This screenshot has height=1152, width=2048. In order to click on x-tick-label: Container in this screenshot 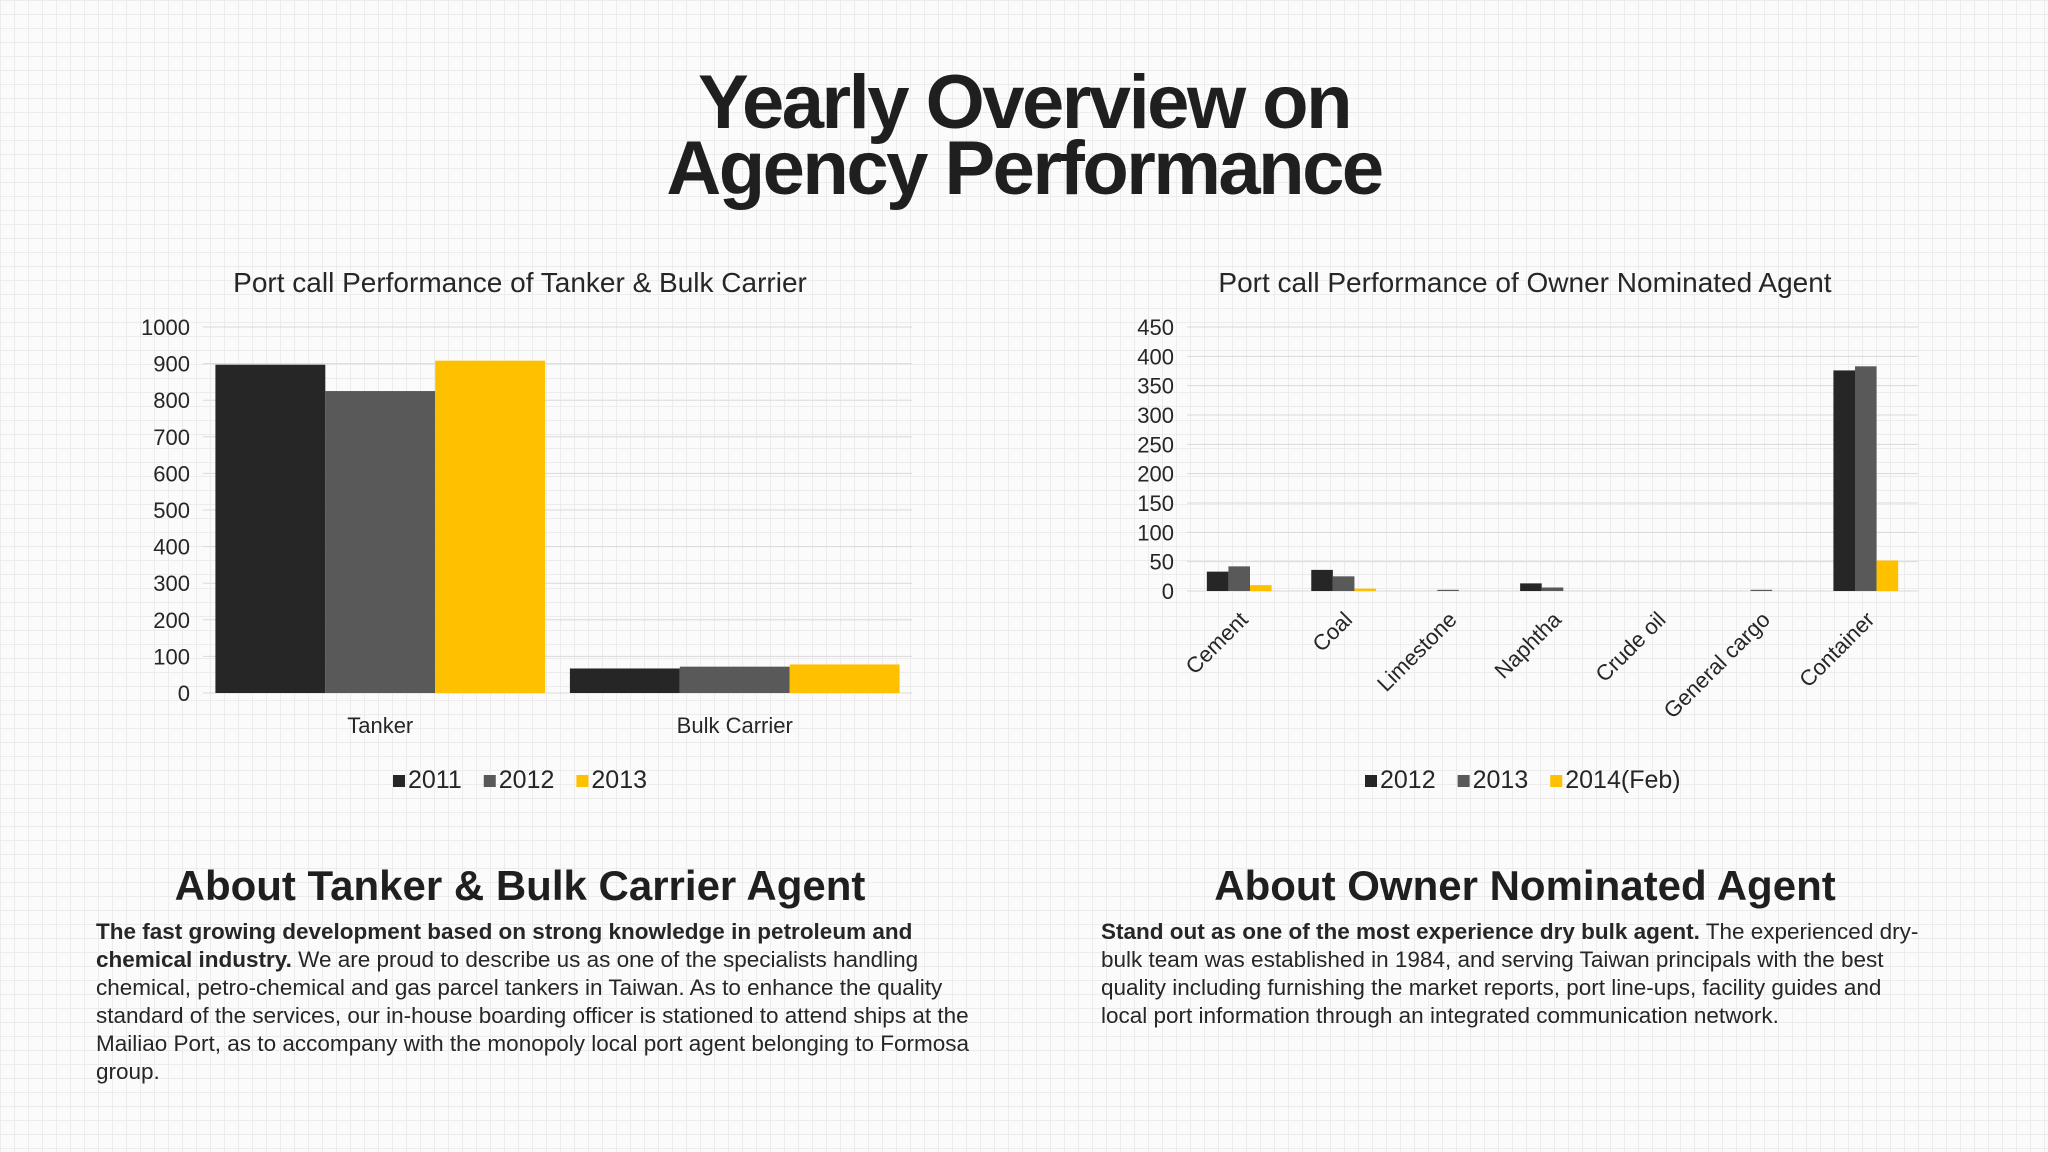, I will do `click(1836, 649)`.